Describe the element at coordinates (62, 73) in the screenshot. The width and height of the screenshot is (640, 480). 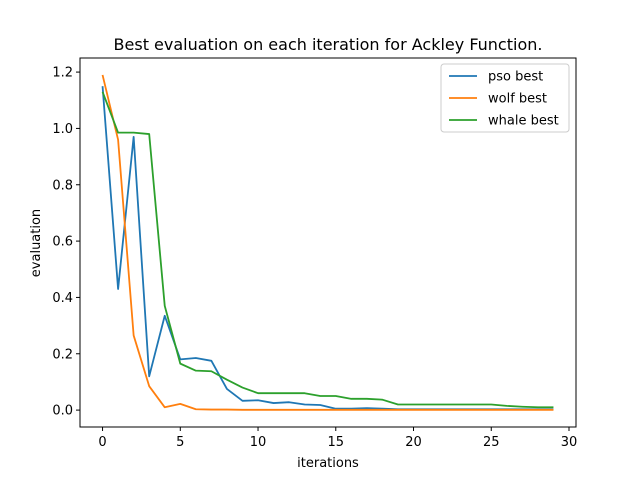
I see `y-tick-label: 1.2` at that location.